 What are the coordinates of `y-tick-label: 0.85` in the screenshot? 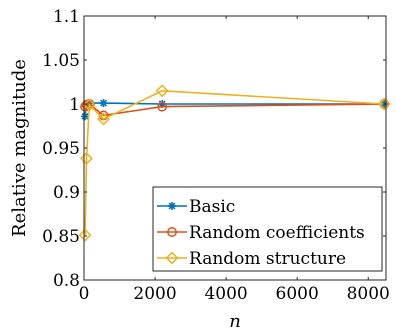 It's located at (61, 237).